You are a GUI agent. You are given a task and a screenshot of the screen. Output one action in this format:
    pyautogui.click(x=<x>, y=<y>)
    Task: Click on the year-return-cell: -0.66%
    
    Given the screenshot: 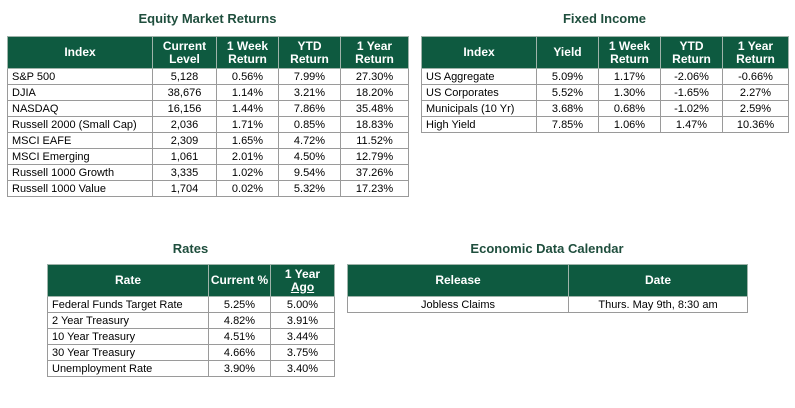 What is the action you would take?
    pyautogui.click(x=755, y=76)
    